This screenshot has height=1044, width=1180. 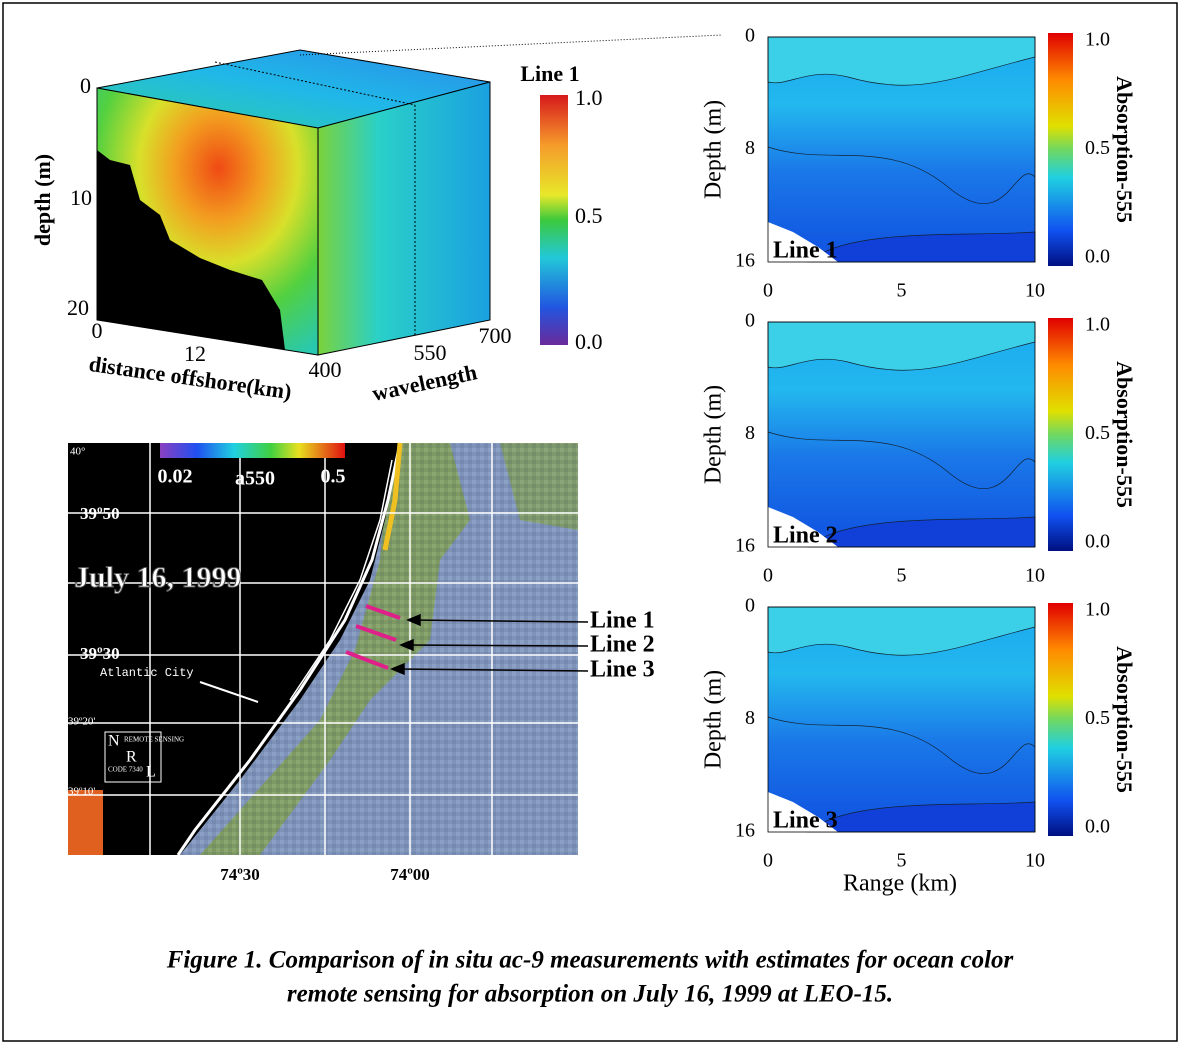 I want to click on axis-label: wavelength, so click(x=424, y=382).